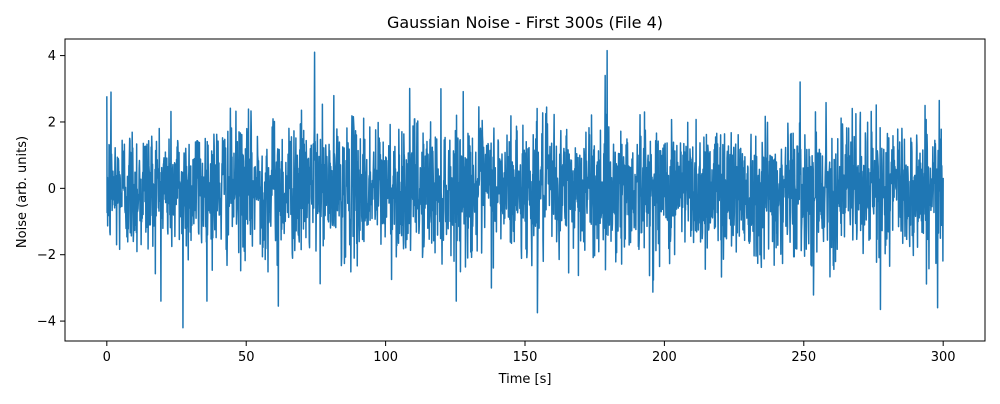 This screenshot has height=404, width=1000. Describe the element at coordinates (246, 357) in the screenshot. I see `x-tick-label: 50` at that location.